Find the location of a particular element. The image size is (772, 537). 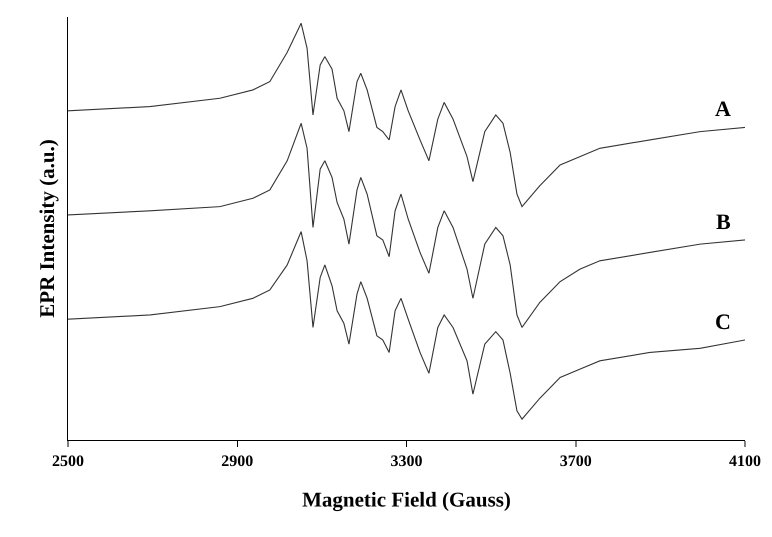

series-label: C is located at coordinates (723, 321).